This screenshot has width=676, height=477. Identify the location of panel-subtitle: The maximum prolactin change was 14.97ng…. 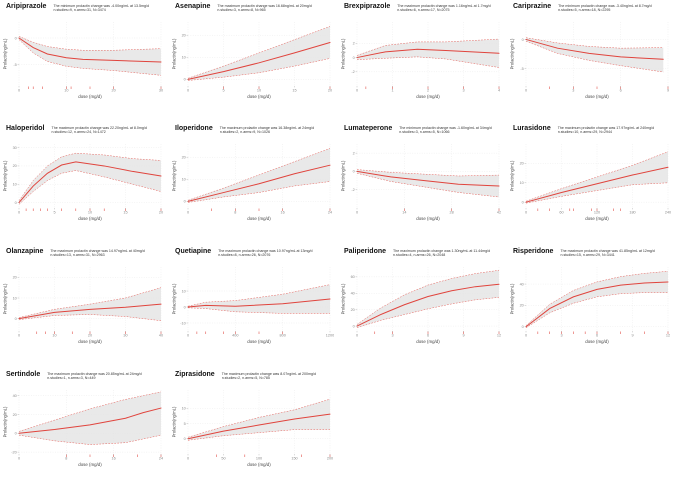
(97, 253).